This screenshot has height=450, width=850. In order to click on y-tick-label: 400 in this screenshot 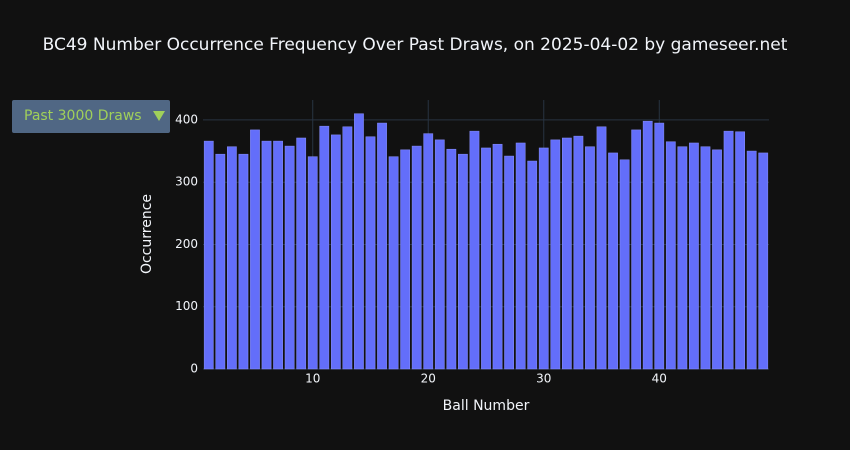, I will do `click(186, 119)`.